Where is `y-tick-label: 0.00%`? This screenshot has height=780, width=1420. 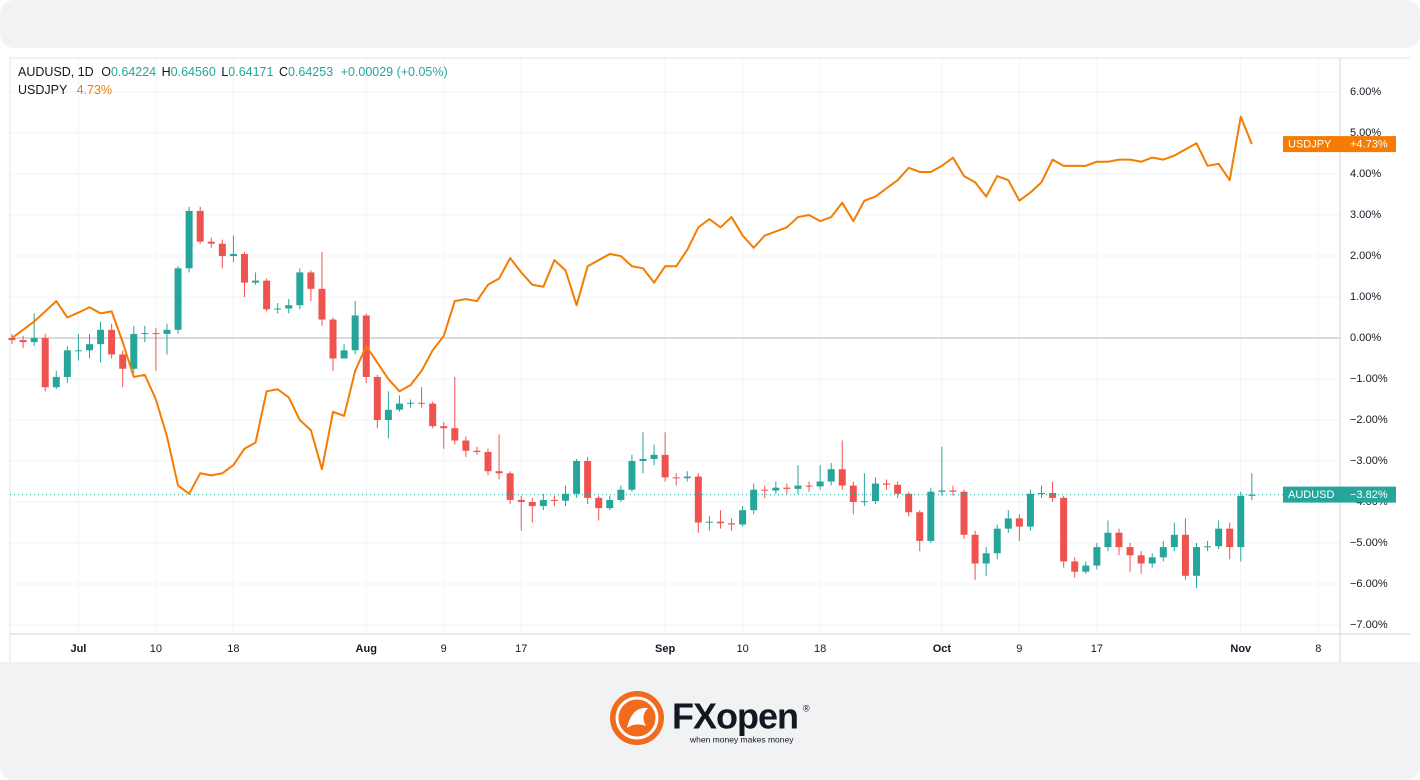 y-tick-label: 0.00% is located at coordinates (1365, 338).